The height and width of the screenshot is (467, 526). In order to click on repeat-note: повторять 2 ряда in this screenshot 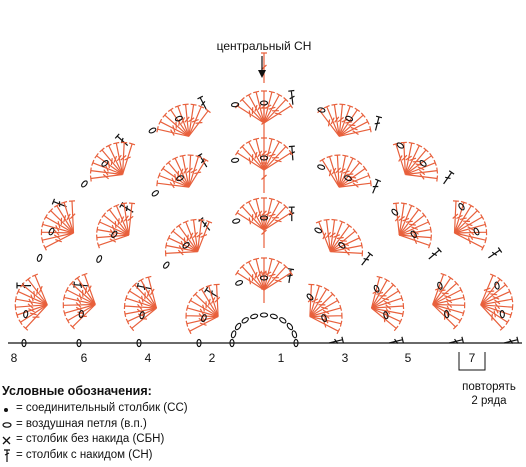, I will do `click(489, 394)`.